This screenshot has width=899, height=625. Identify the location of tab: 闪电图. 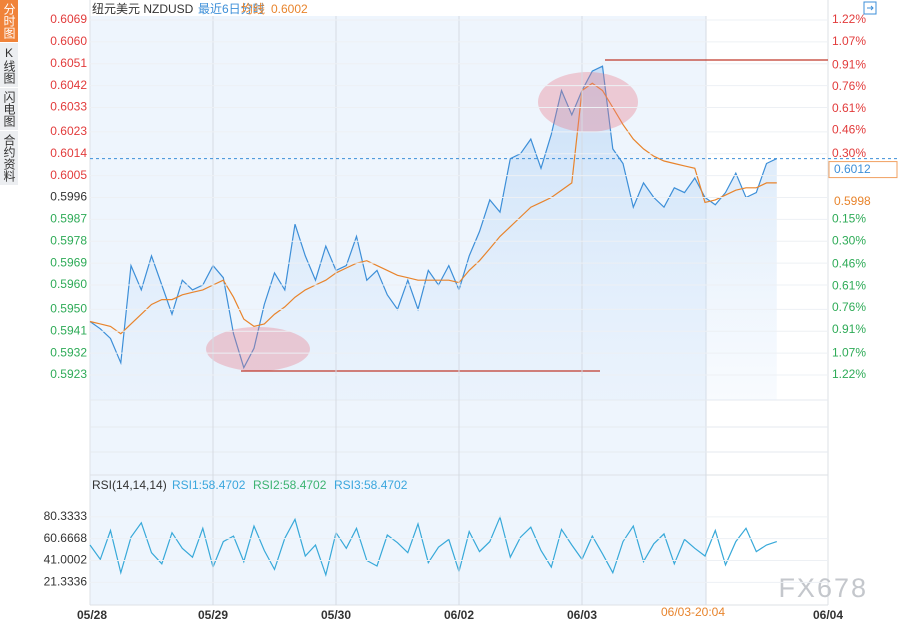
(9, 109).